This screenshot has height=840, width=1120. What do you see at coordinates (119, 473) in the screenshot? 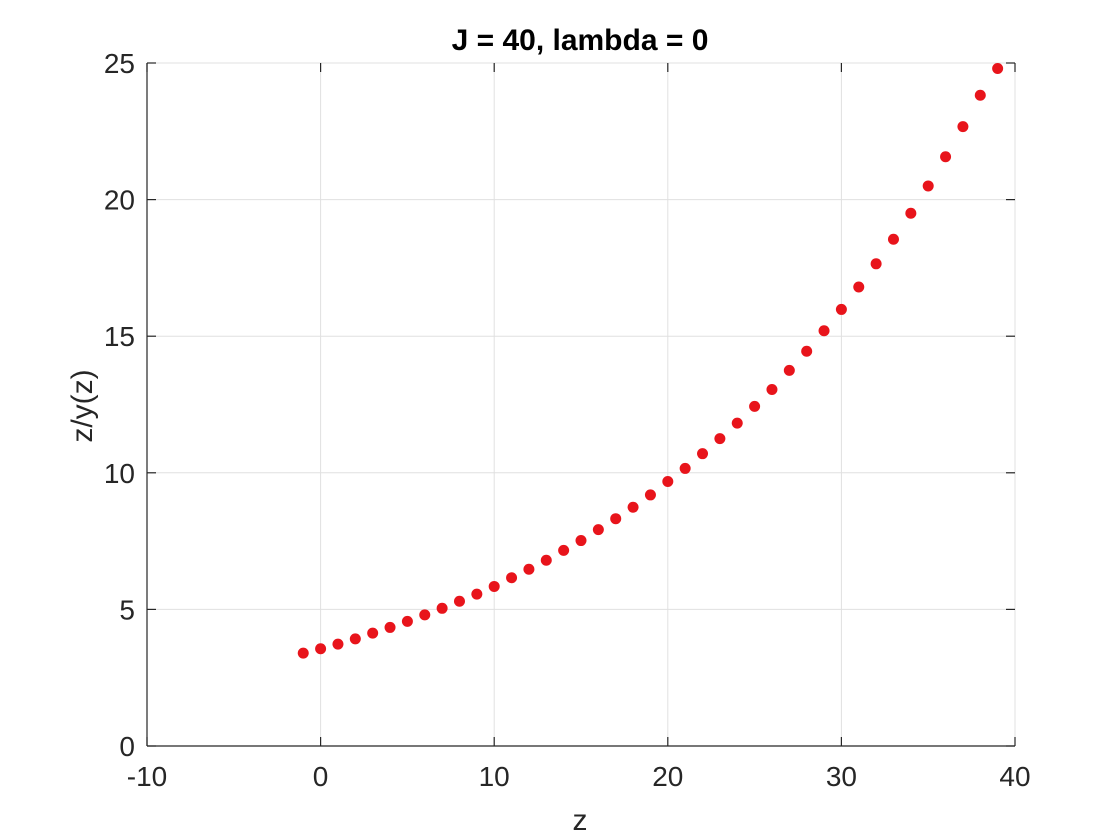
I see `y-tick-label: 10` at bounding box center [119, 473].